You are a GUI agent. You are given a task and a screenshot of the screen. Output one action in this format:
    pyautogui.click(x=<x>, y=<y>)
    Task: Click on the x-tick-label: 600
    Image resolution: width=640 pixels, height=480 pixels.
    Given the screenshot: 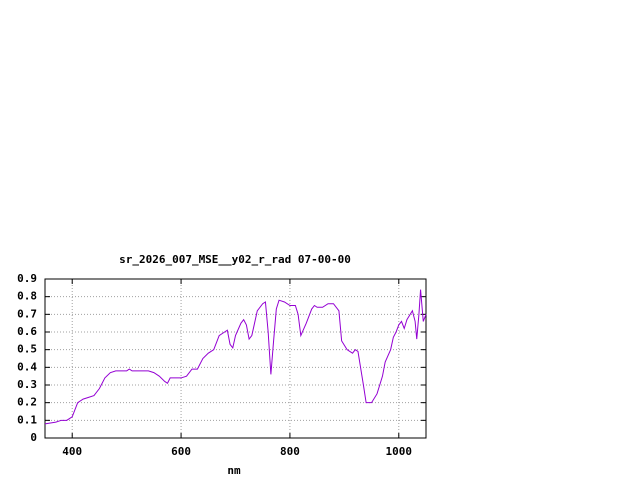 What is the action you would take?
    pyautogui.click(x=181, y=451)
    